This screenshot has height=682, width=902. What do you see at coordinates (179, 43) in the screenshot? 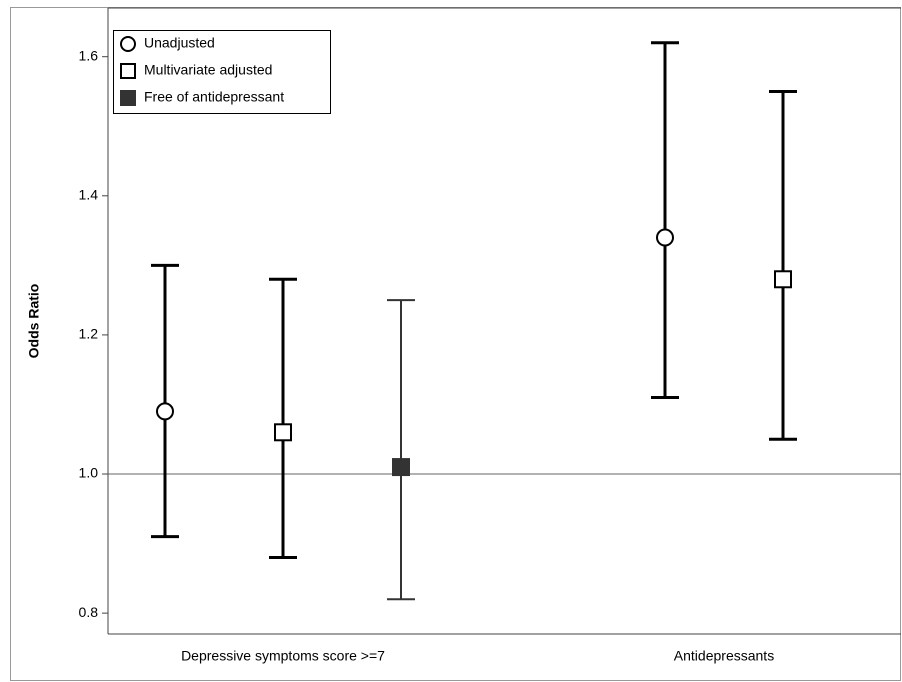
I see `legend-label: Unadjusted` at bounding box center [179, 43].